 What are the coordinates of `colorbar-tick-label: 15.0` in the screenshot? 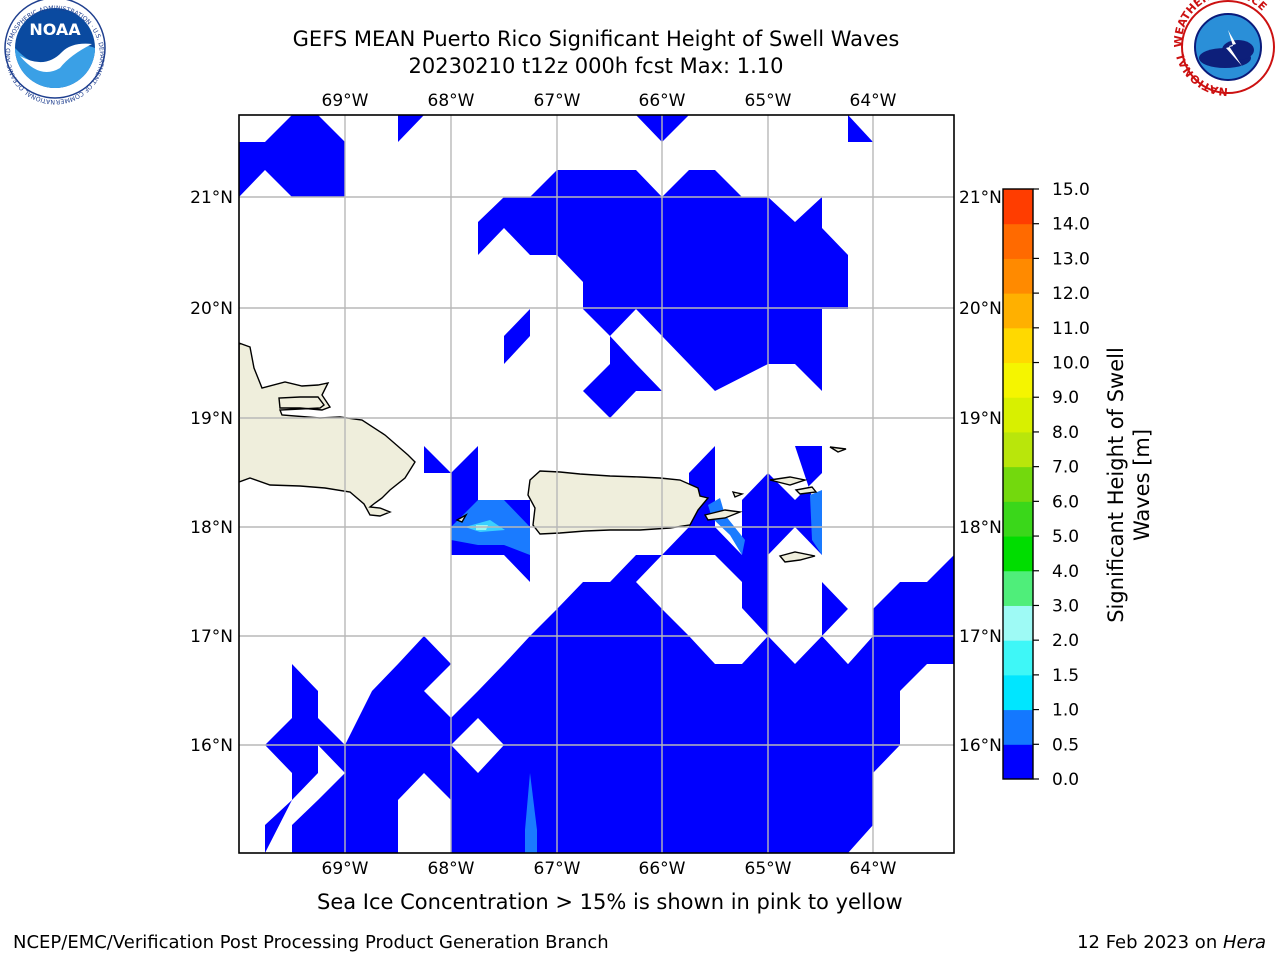 It's located at (1071, 190).